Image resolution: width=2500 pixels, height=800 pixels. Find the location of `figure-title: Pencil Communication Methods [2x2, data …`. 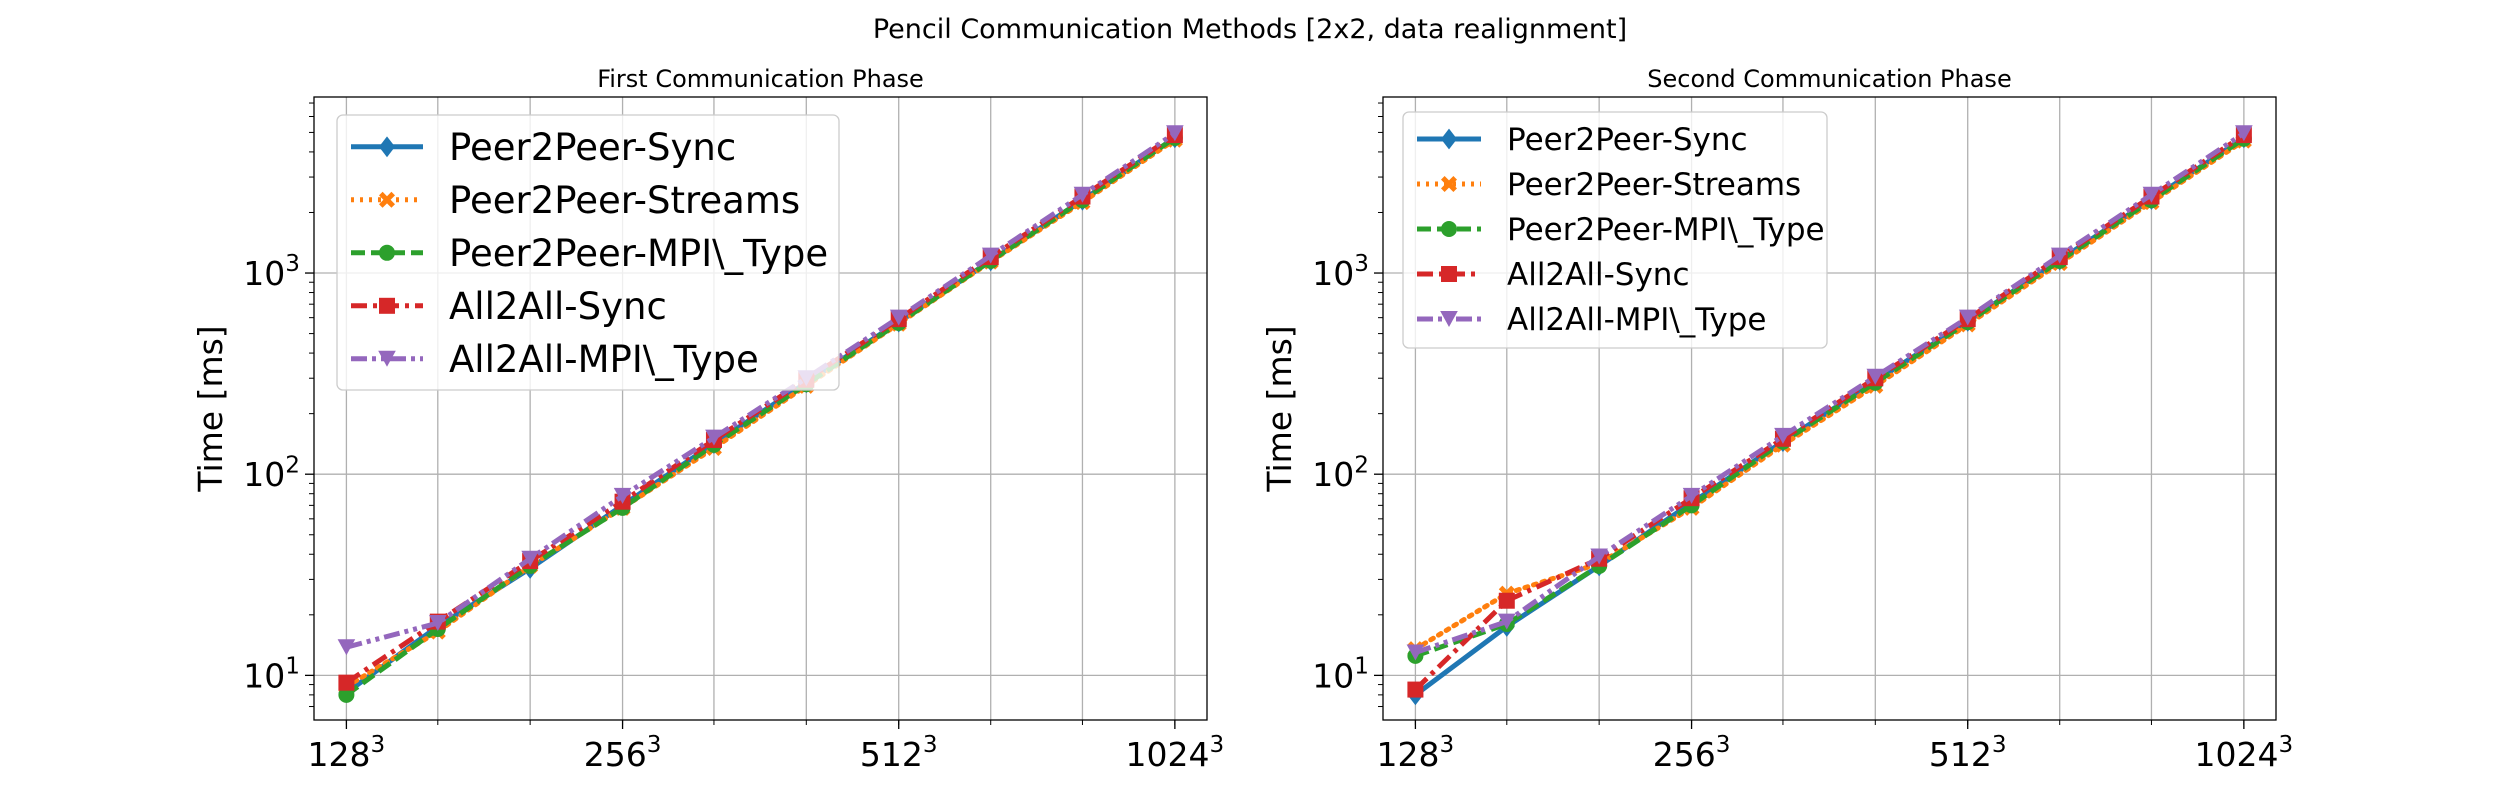

figure-title: Pencil Communication Methods [2x2, data … is located at coordinates (1250, 29).